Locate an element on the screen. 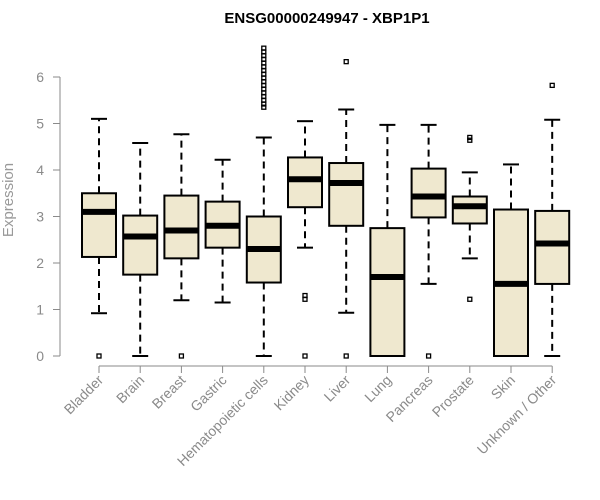  chart-title: ENSG00000249947 - XBP1P1 is located at coordinates (326, 18).